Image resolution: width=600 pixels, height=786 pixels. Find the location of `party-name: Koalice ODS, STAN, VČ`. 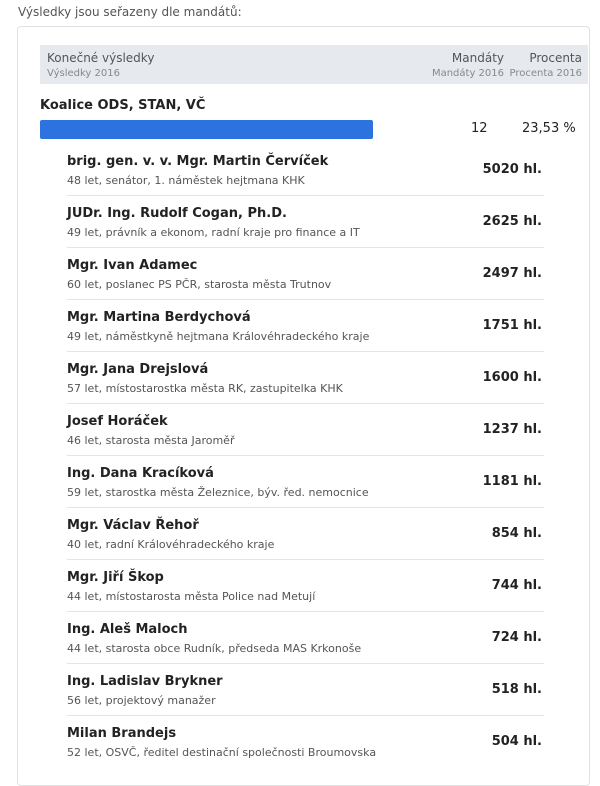

party-name: Koalice ODS, STAN, VČ is located at coordinates (123, 105).